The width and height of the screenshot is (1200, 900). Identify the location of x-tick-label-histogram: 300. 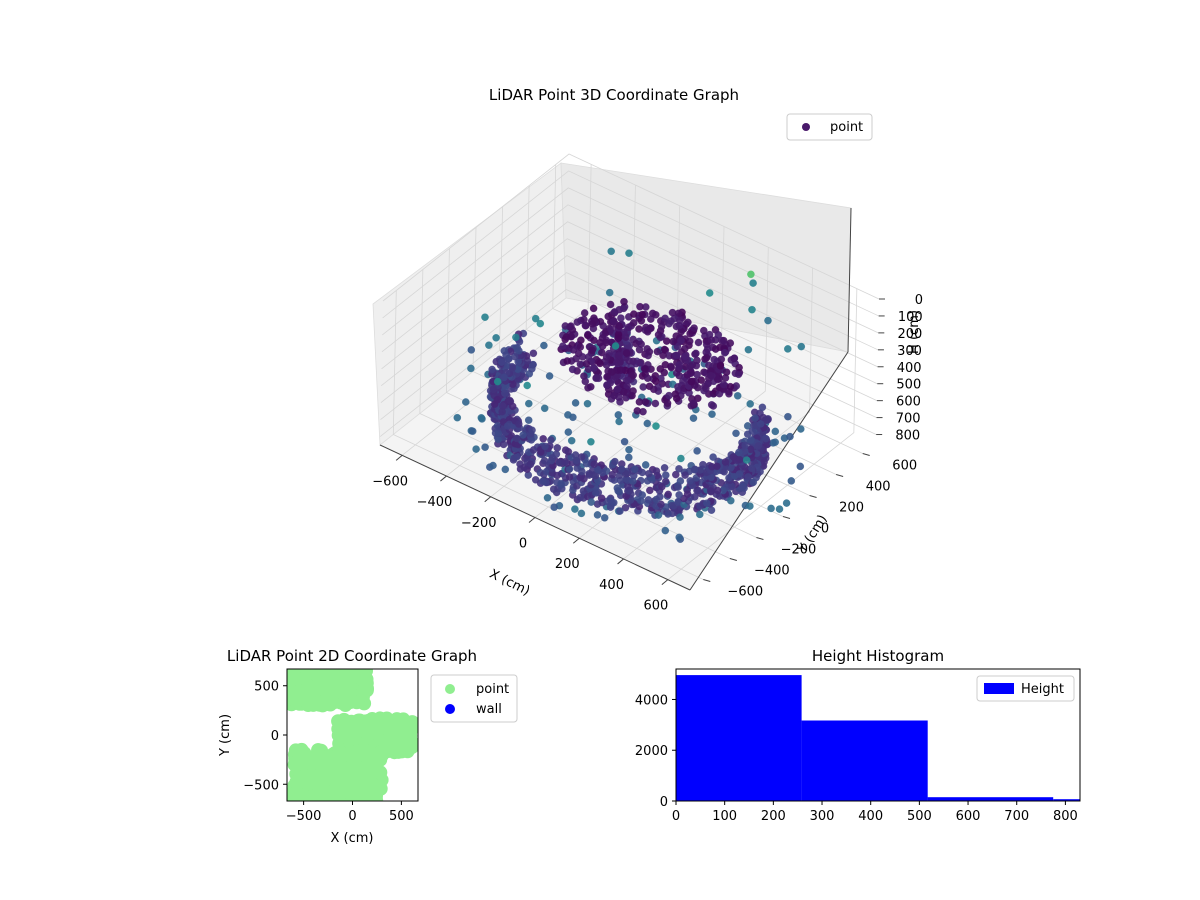
(822, 816).